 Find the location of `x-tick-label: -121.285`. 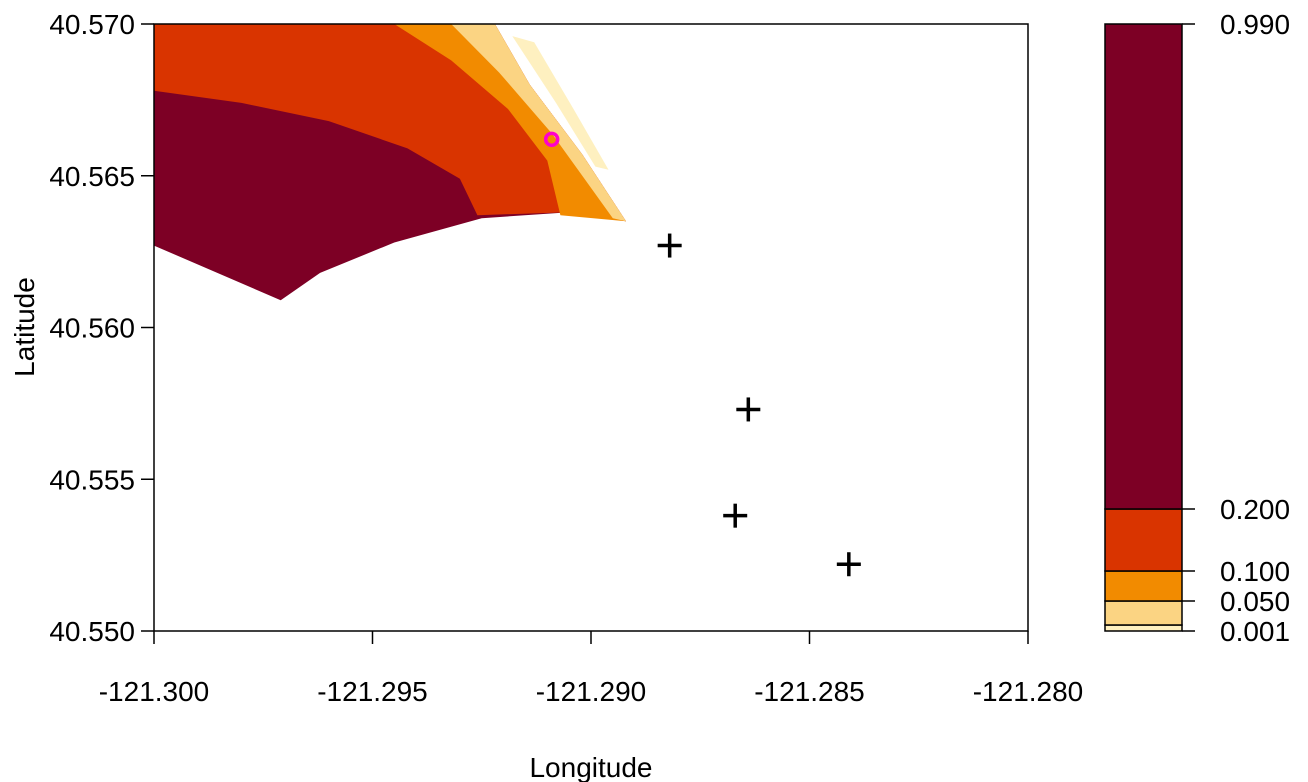

x-tick-label: -121.285 is located at coordinates (809, 691).